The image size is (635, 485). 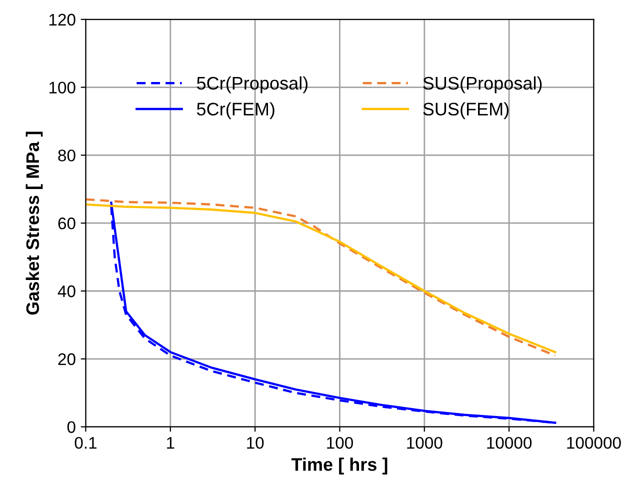 What do you see at coordinates (67, 156) in the screenshot?
I see `y-tick-label: 80` at bounding box center [67, 156].